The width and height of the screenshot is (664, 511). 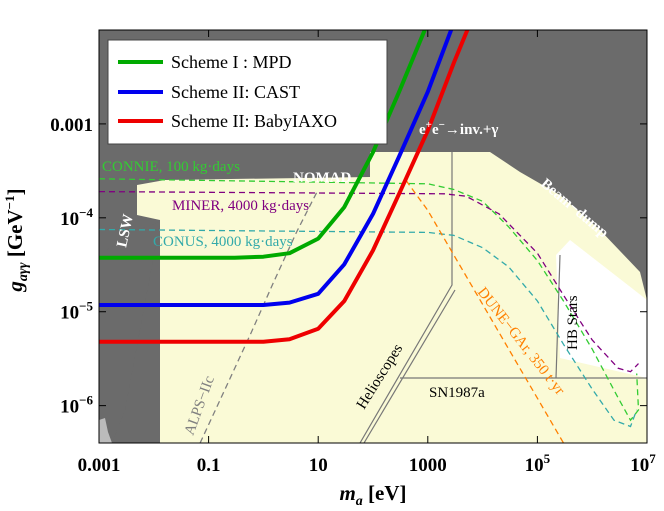 What do you see at coordinates (235, 92) in the screenshot?
I see `legend-label-cast: Scheme II: CAST` at bounding box center [235, 92].